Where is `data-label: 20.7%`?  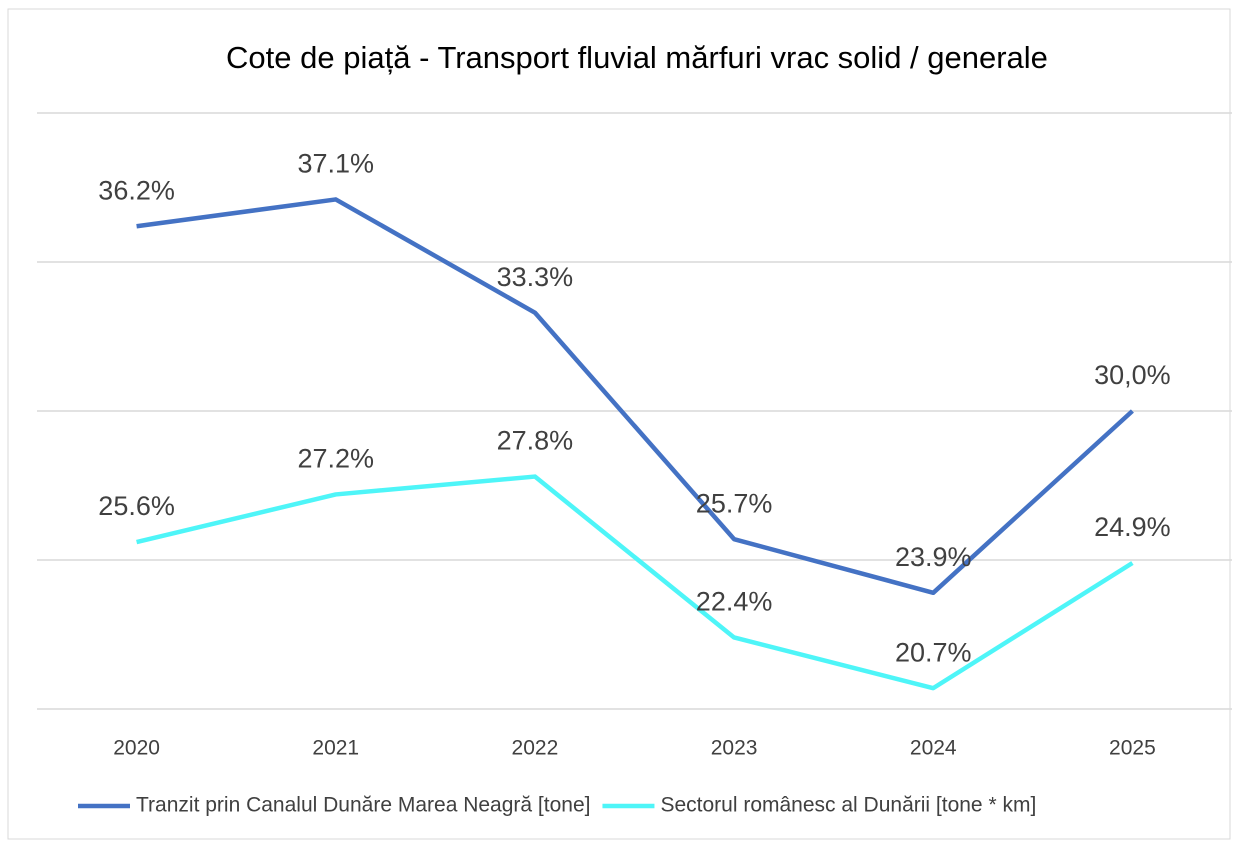 data-label: 20.7% is located at coordinates (933, 652).